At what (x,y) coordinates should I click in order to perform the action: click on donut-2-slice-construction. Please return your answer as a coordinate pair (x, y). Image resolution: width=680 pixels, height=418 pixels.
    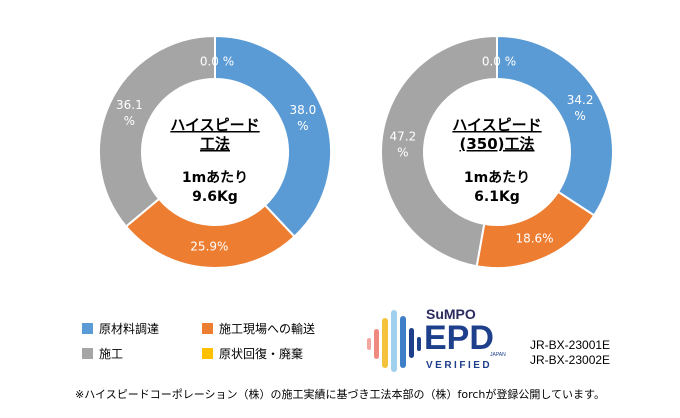
    Looking at the image, I should click on (439, 151).